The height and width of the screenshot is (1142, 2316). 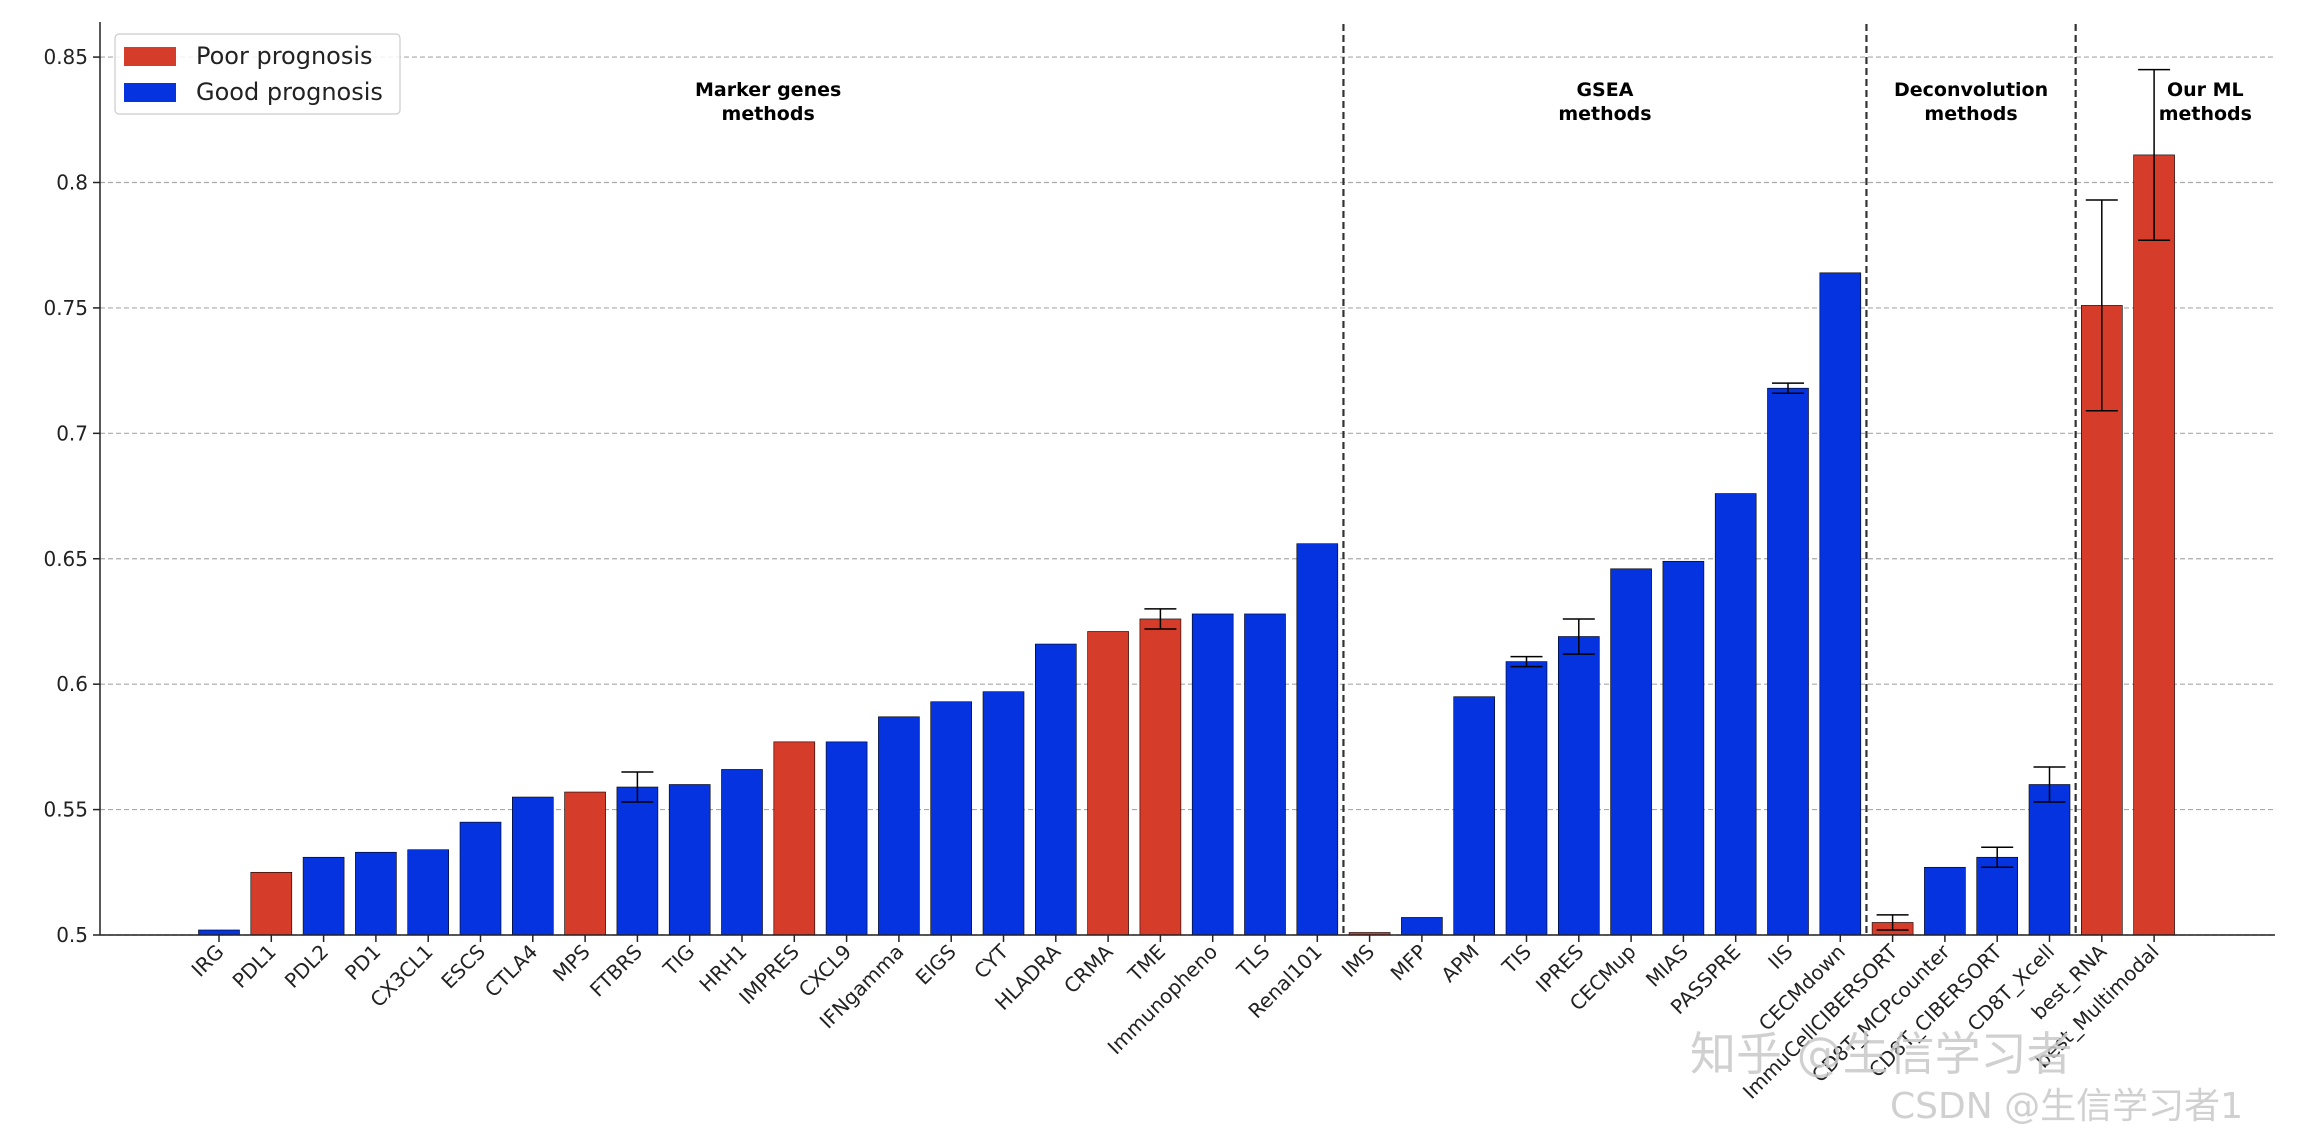 What do you see at coordinates (72, 935) in the screenshot?
I see `y-tick-label: 0.5` at bounding box center [72, 935].